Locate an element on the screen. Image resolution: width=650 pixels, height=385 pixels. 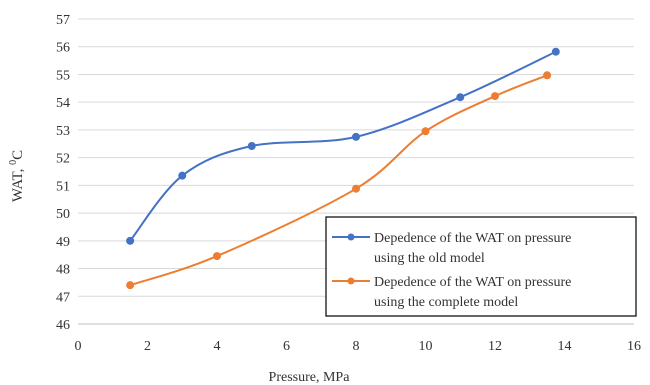
y-axis-label-superscript: 0 is located at coordinates (13, 162).